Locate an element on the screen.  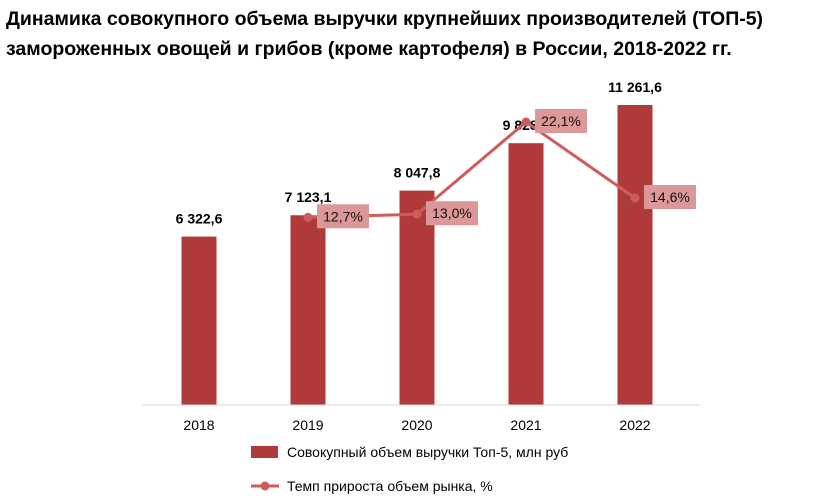
growth-point-2020 is located at coordinates (417, 214).